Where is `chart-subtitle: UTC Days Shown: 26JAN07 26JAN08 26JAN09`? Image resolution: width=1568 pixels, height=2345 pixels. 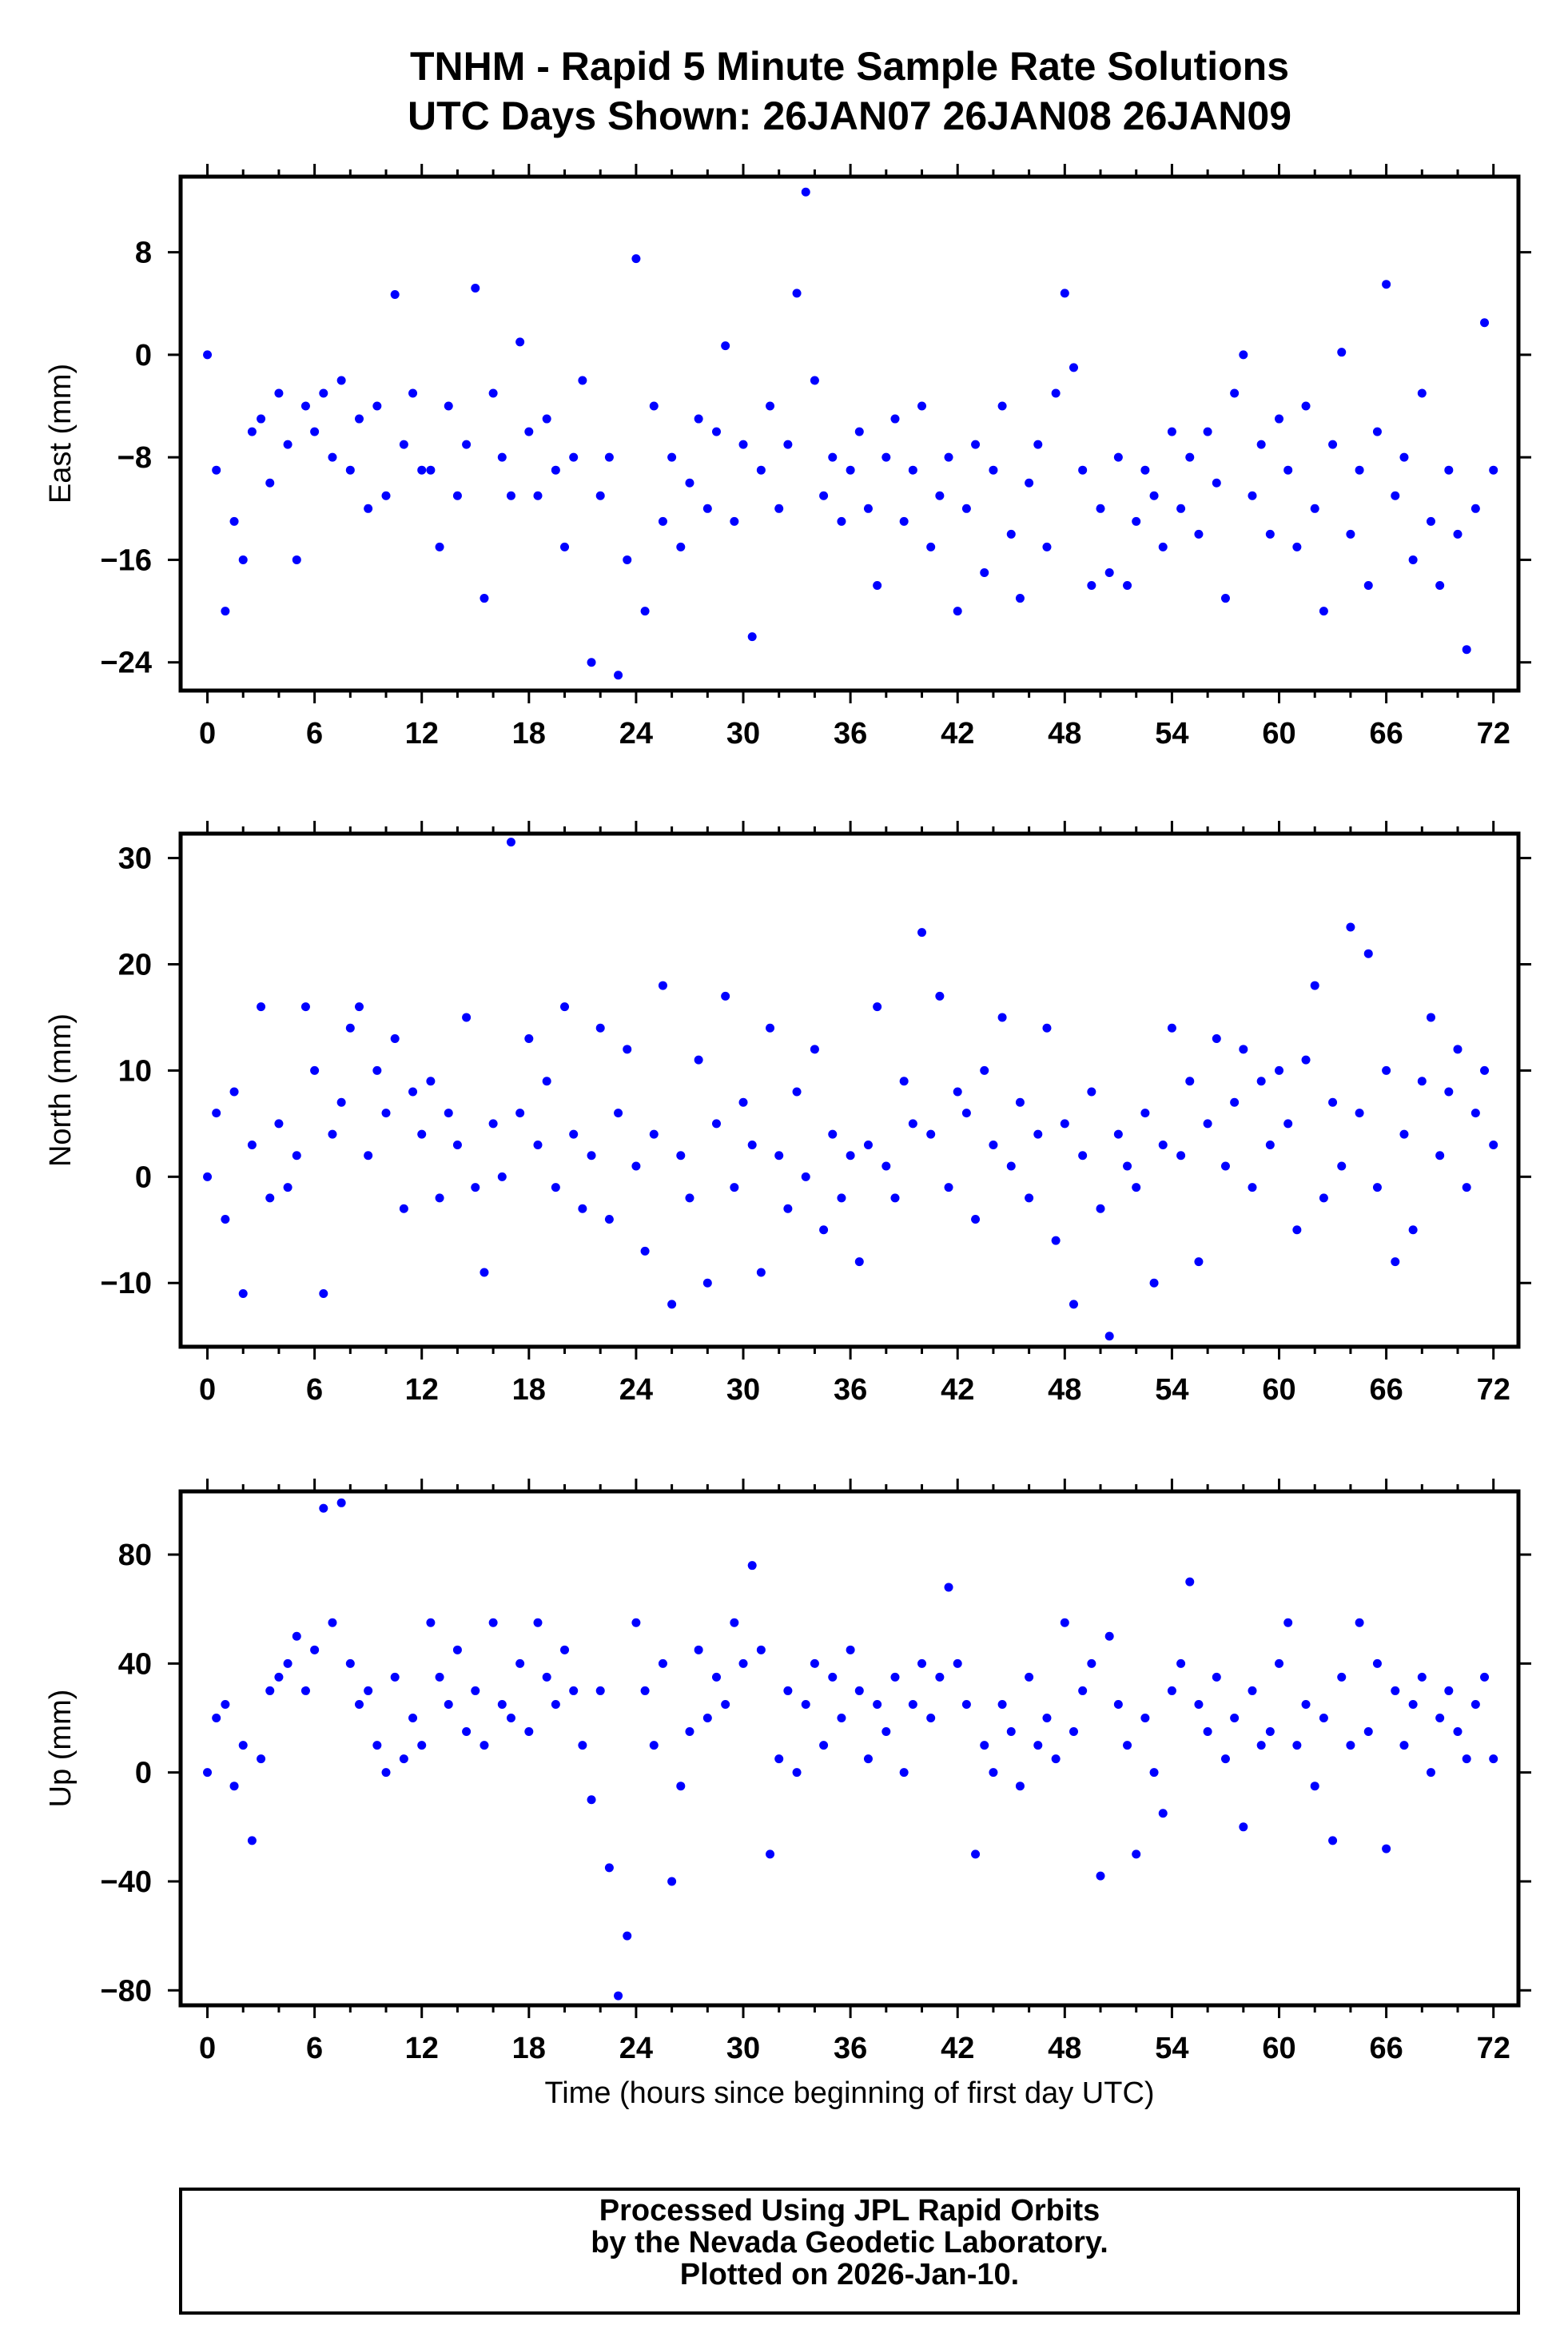
chart-subtitle: UTC Days Shown: 26JAN07 26JAN08 26JAN09 is located at coordinates (849, 116).